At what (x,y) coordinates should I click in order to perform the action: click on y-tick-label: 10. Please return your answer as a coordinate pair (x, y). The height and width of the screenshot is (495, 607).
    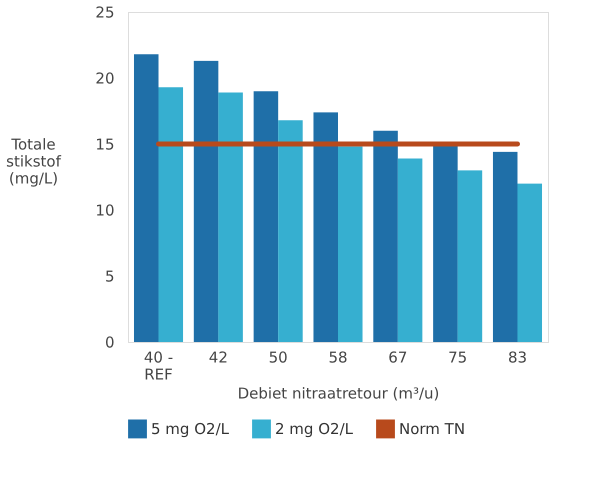
    Looking at the image, I should click on (104, 211).